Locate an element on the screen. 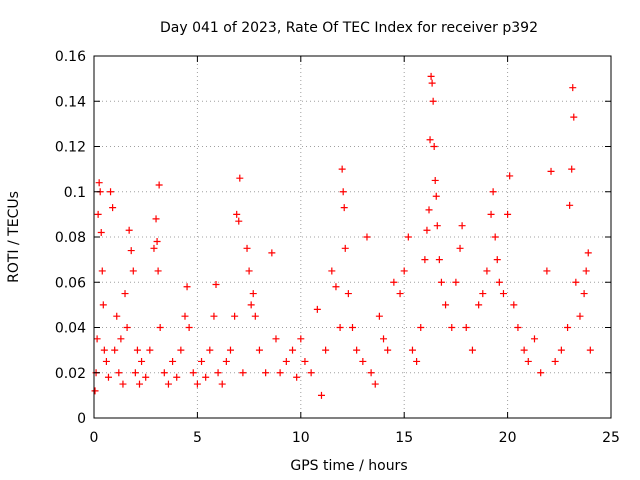  y-tick-label: 0.02 is located at coordinates (70, 374).